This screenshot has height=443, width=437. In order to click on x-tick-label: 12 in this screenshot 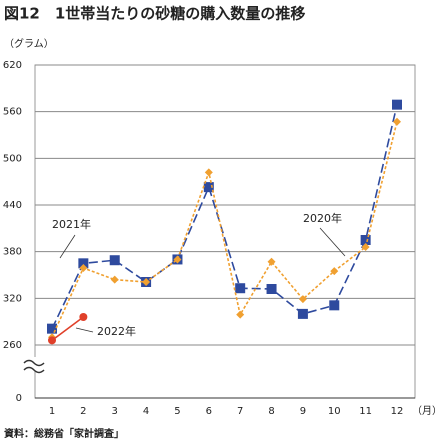, I will do `click(397, 411)`.